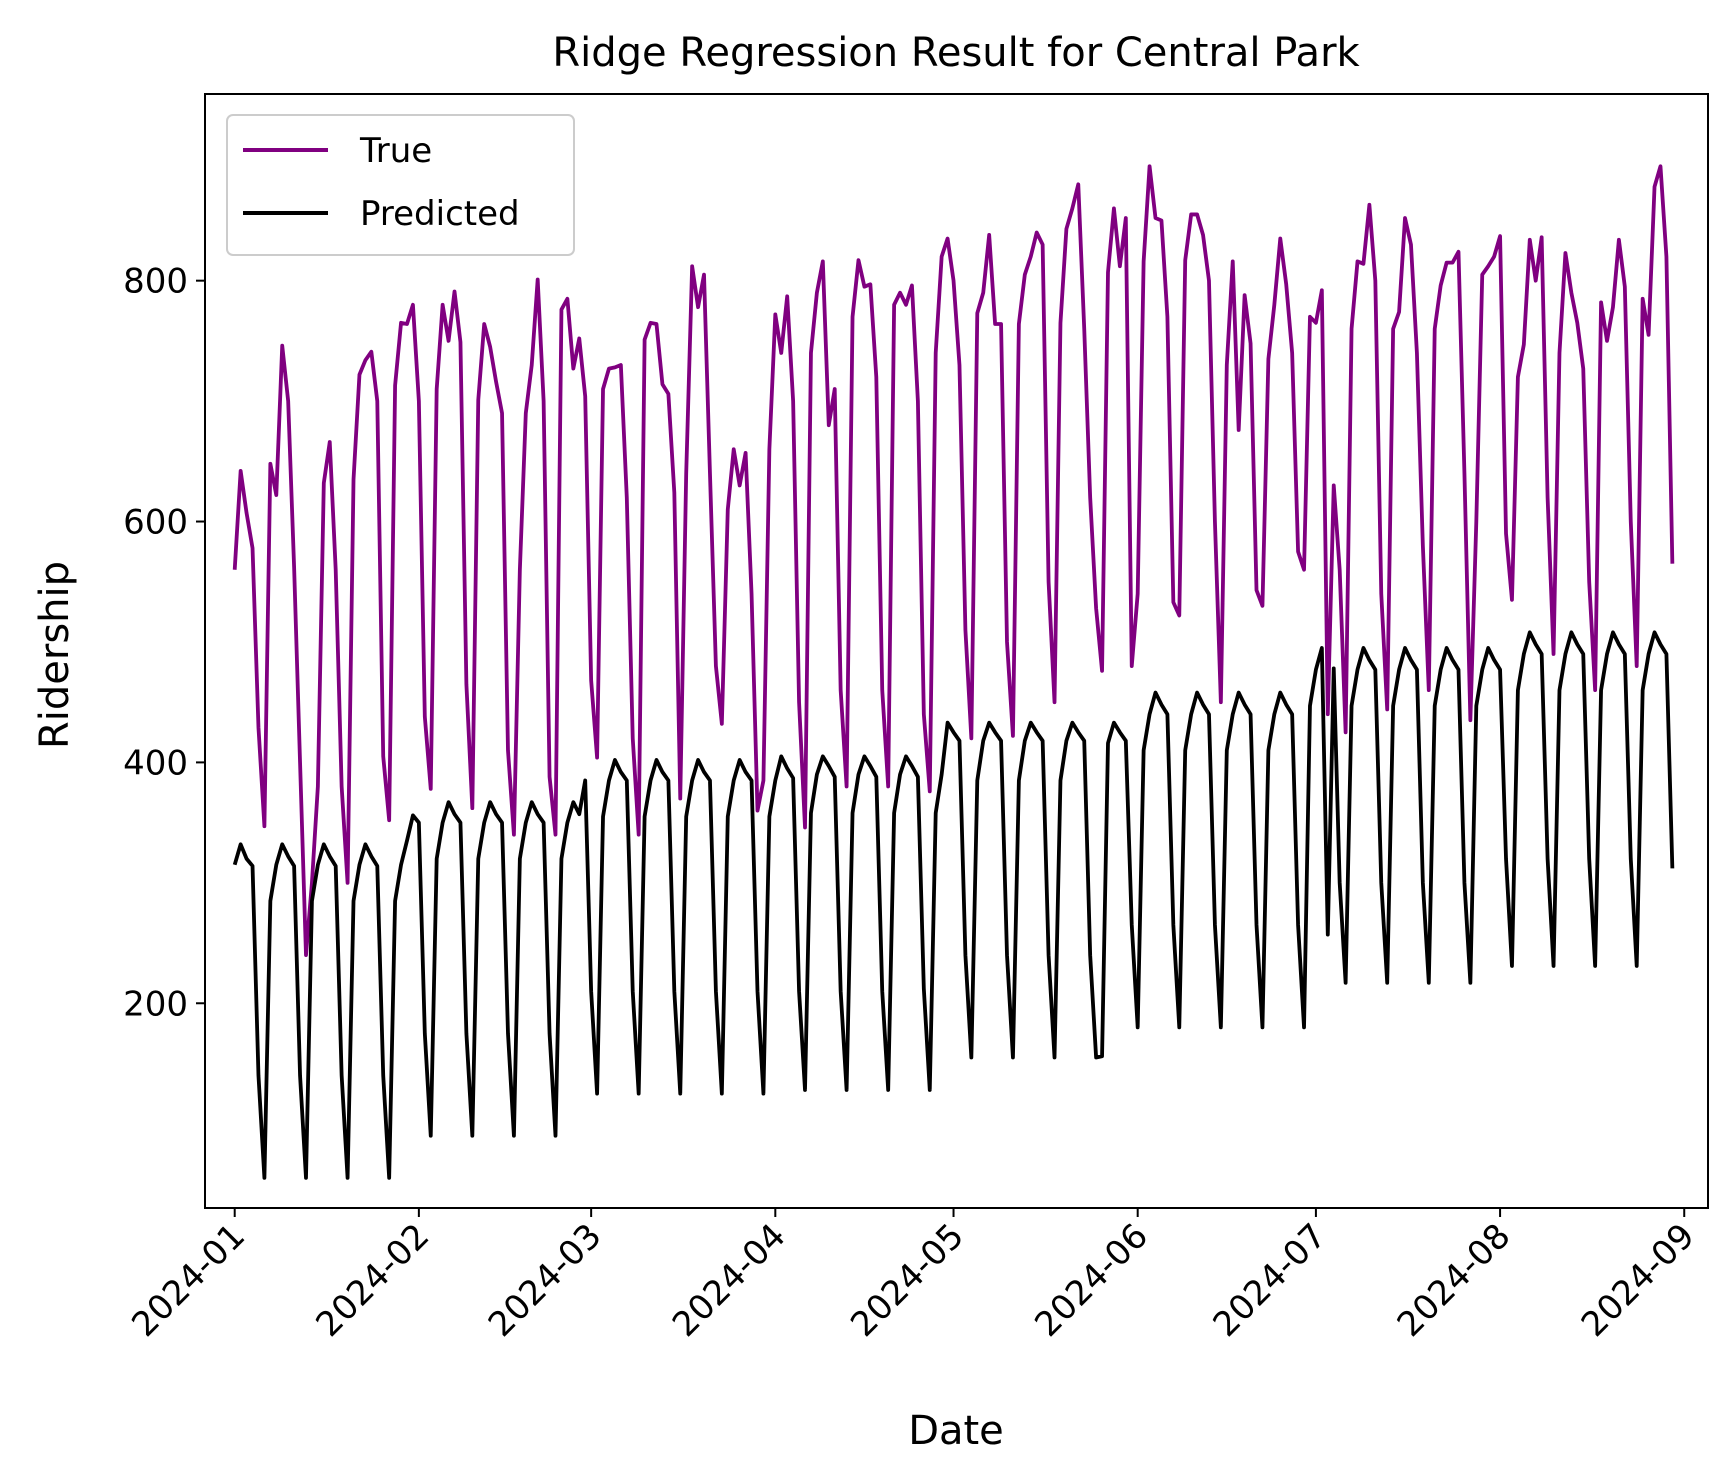  What do you see at coordinates (729, 1280) in the screenshot?
I see `x-tick-label: 2024-04` at bounding box center [729, 1280].